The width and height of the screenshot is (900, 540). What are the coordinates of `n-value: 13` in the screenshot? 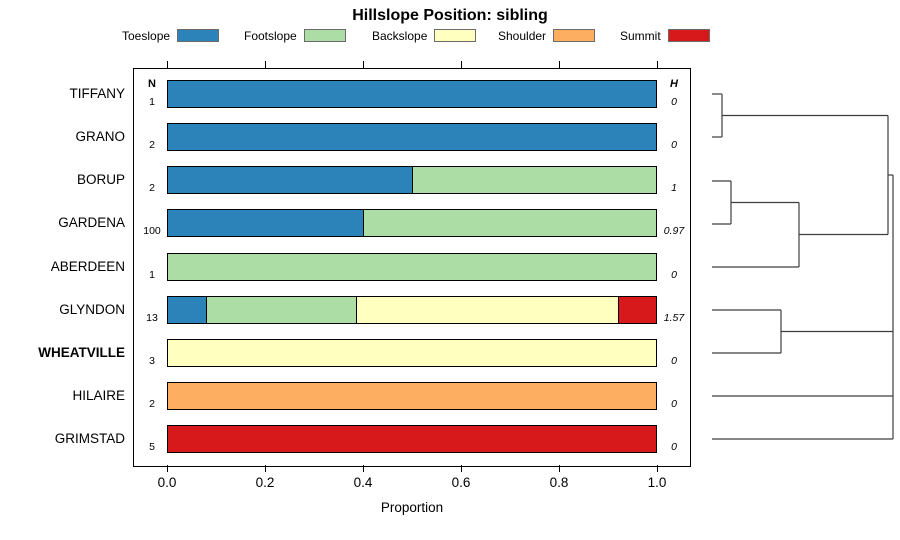 It's located at (152, 318).